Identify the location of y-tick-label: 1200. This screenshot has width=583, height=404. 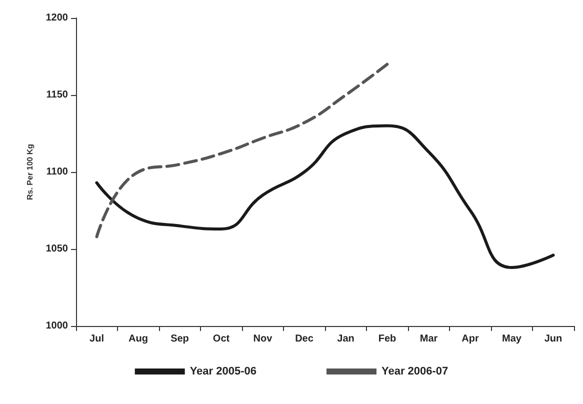
(57, 18).